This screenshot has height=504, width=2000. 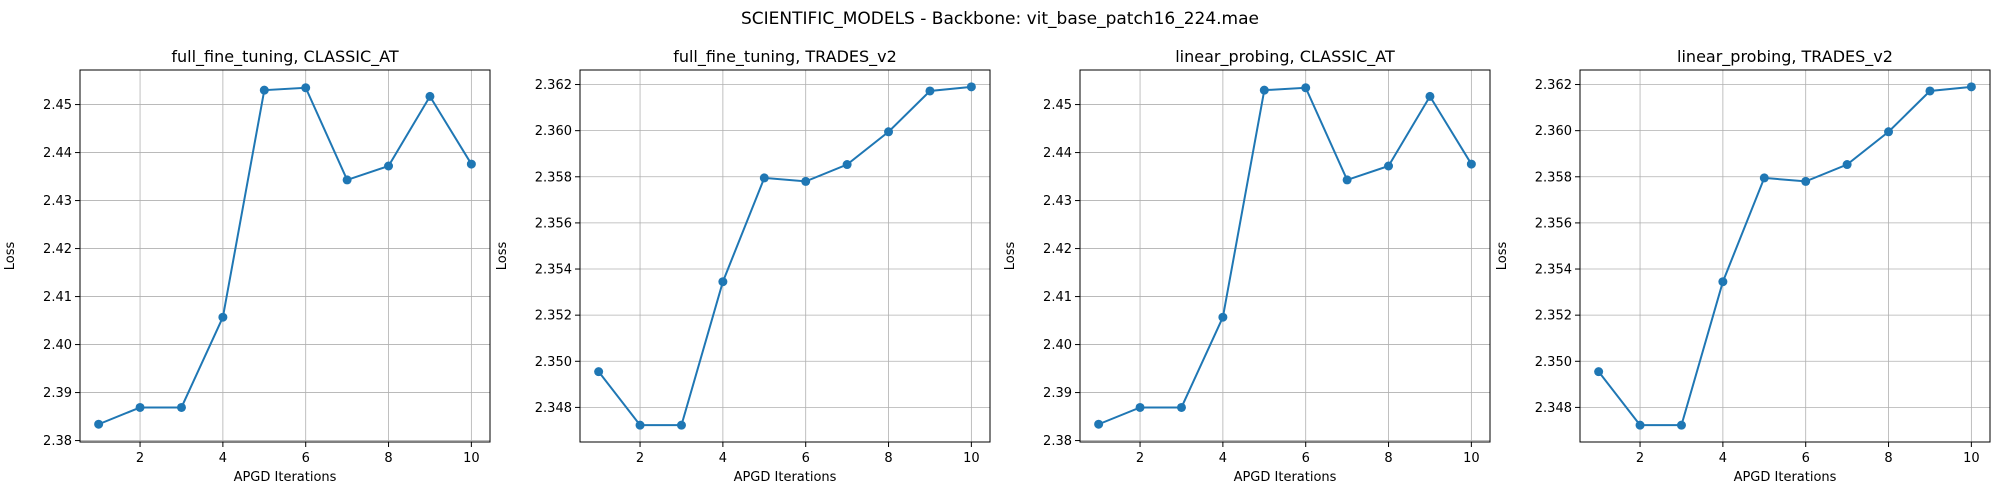 I want to click on subplot-title: linear_probing, TRADES_v2, so click(x=1785, y=57).